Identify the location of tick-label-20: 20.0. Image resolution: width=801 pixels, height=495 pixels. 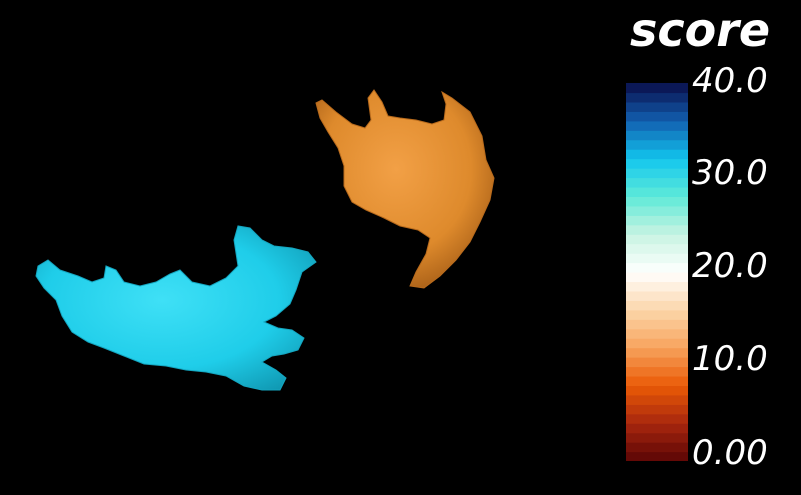
(730, 266).